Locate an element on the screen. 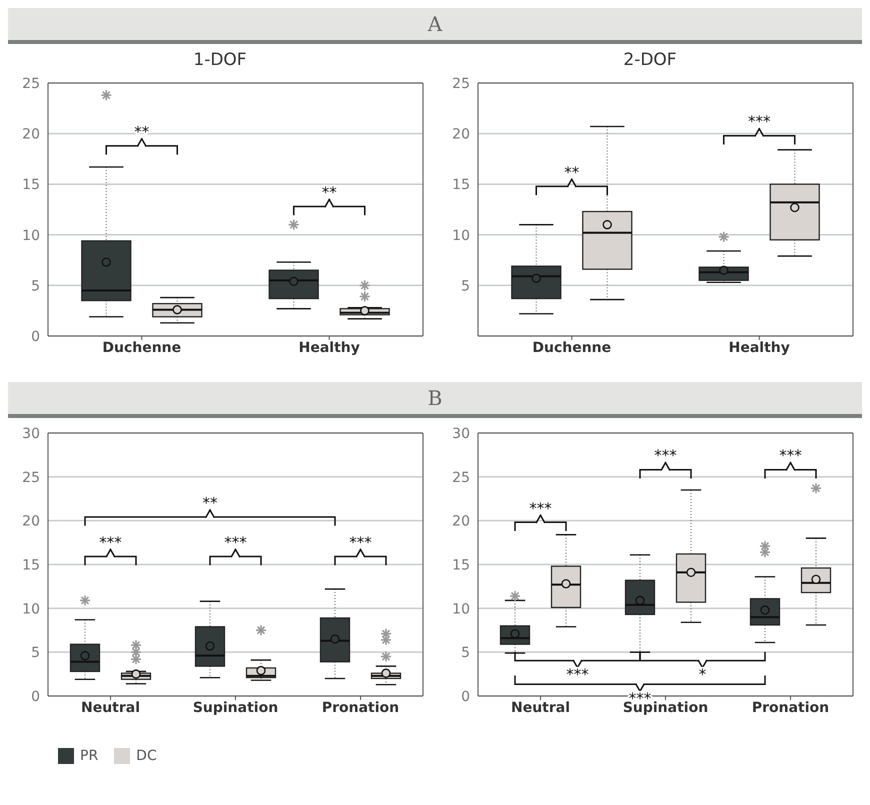  text: B is located at coordinates (435, 400).